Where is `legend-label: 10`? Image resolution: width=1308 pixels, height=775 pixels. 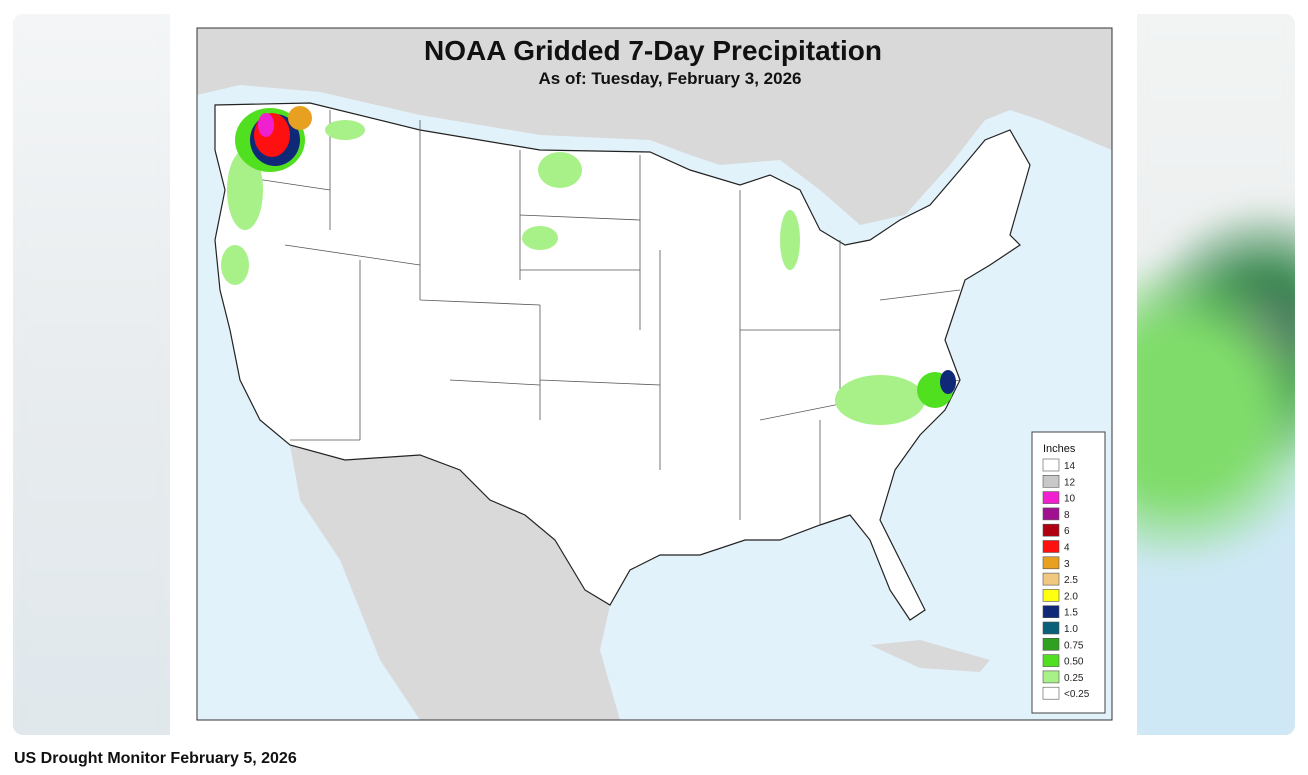
legend-label: 10 is located at coordinates (1070, 499).